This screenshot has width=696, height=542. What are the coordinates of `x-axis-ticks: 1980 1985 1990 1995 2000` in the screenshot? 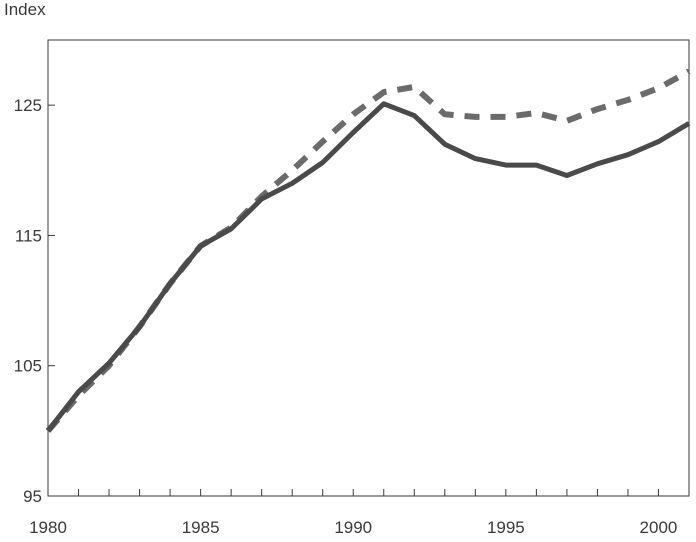 It's located at (359, 513).